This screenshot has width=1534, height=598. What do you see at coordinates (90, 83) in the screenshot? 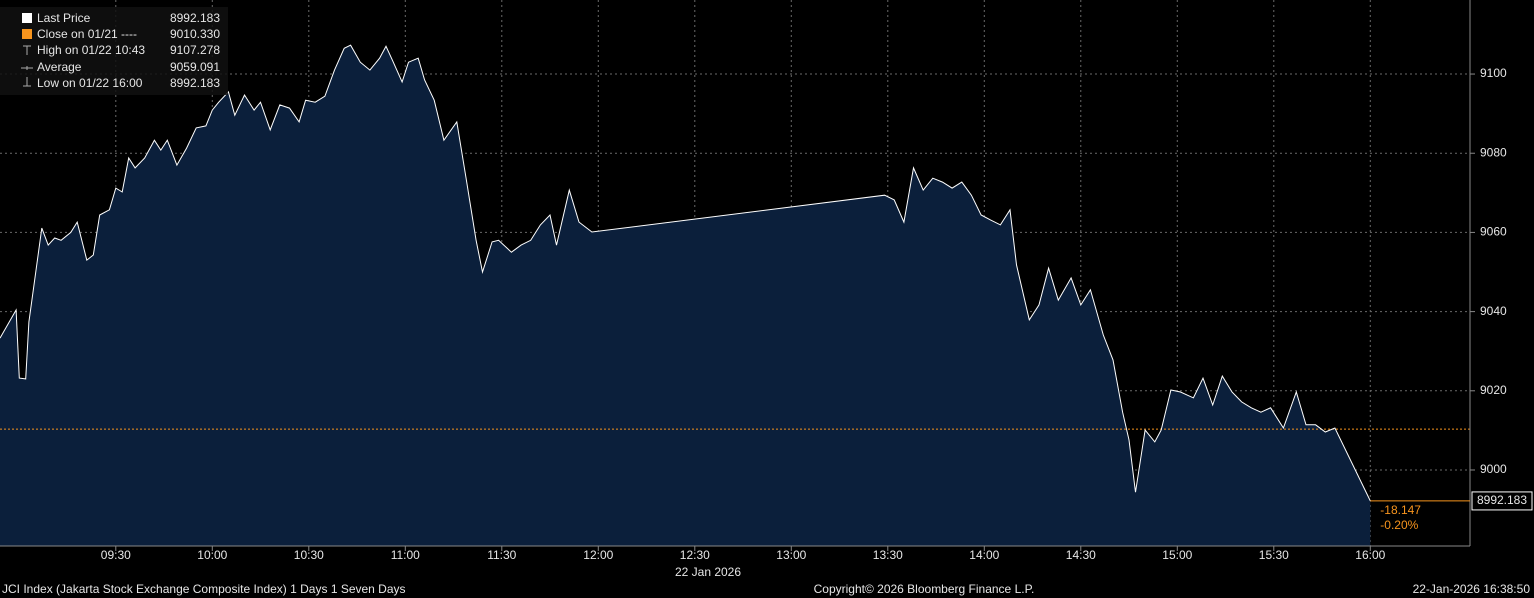
I see `legend-label: Low on 01/22 16:00` at bounding box center [90, 83].